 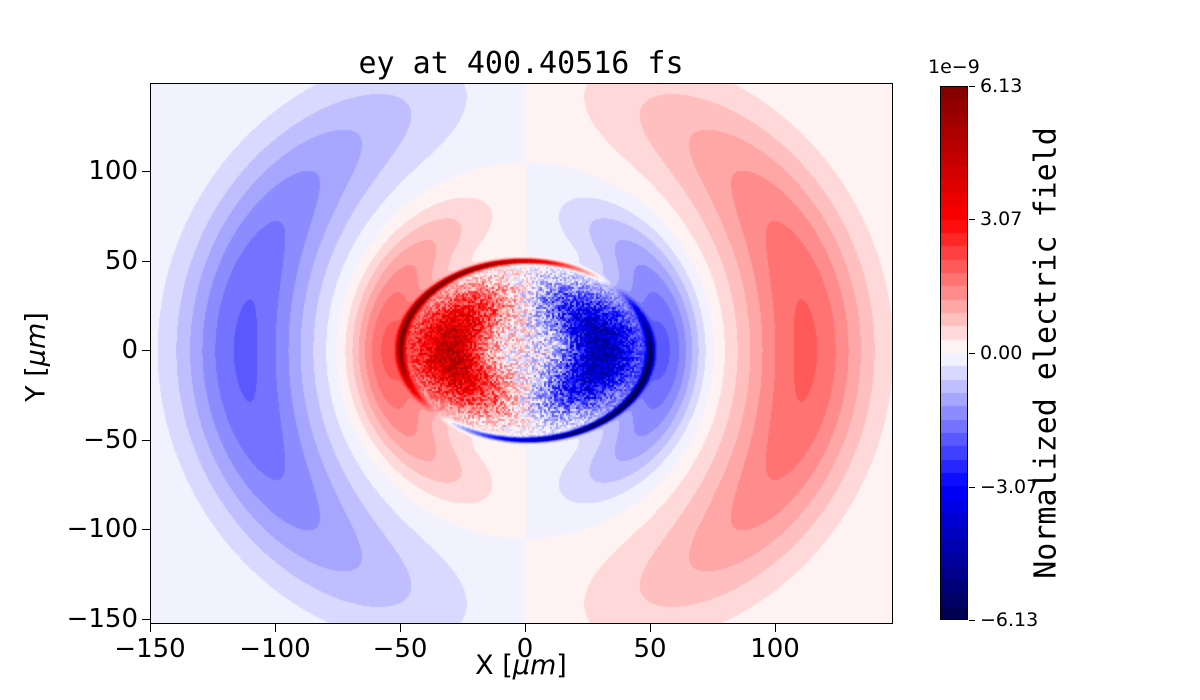 What do you see at coordinates (113, 171) in the screenshot?
I see `y-tick-label: 100` at bounding box center [113, 171].